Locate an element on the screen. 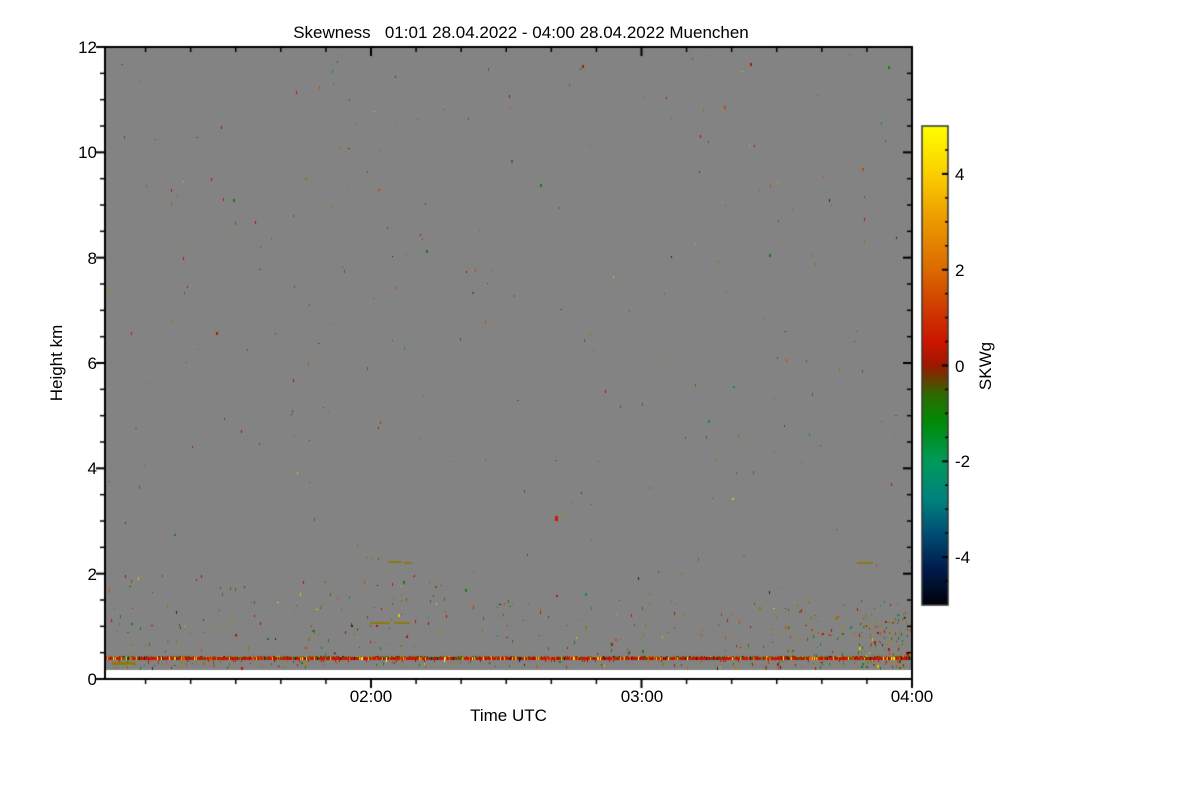 Image resolution: width=1200 pixels, height=800 pixels. y-tick-10: 10 is located at coordinates (87, 152).